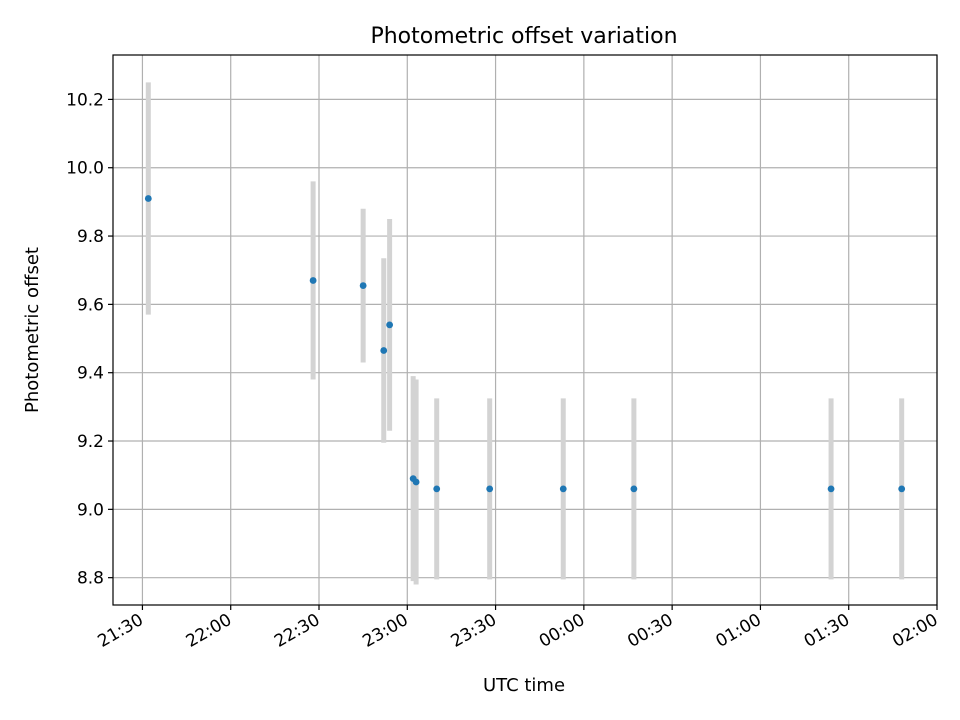 The width and height of the screenshot is (960, 720). What do you see at coordinates (90, 305) in the screenshot?
I see `y-tick-label: 9.6` at bounding box center [90, 305].